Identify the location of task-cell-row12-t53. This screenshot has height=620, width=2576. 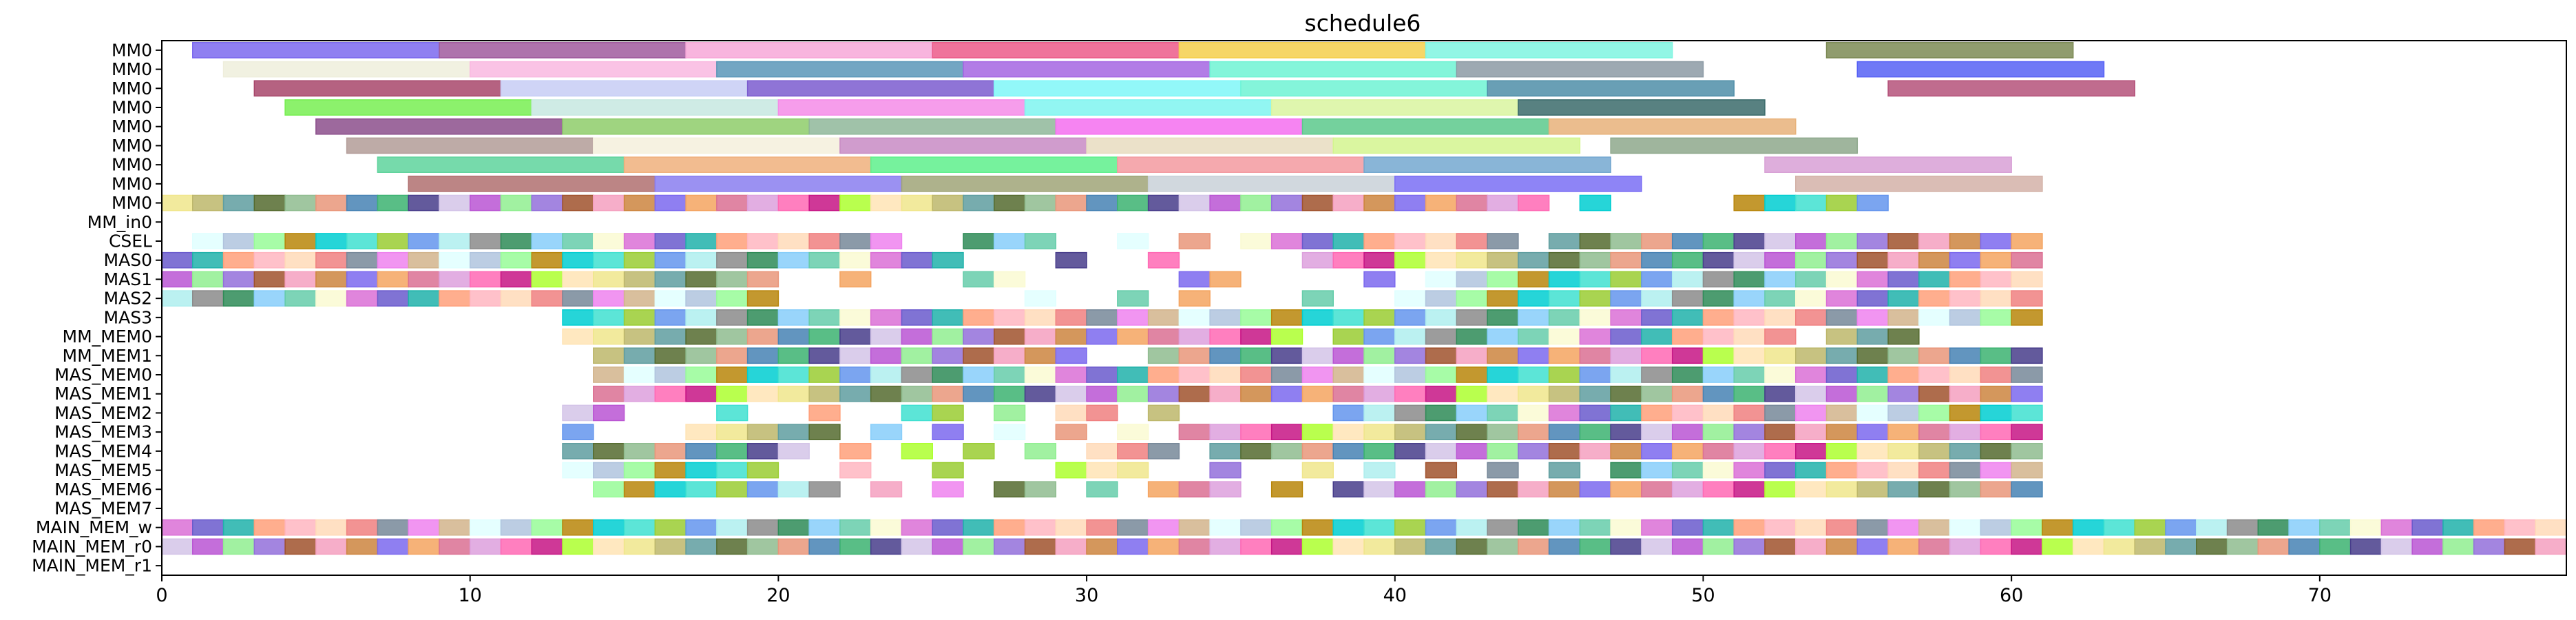
(1811, 279).